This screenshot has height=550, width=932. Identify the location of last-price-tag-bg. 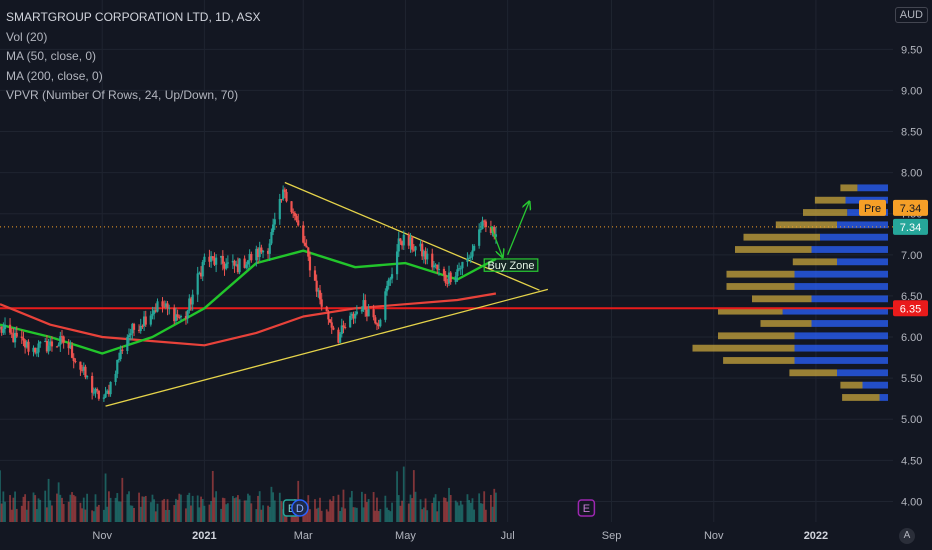
(910, 226).